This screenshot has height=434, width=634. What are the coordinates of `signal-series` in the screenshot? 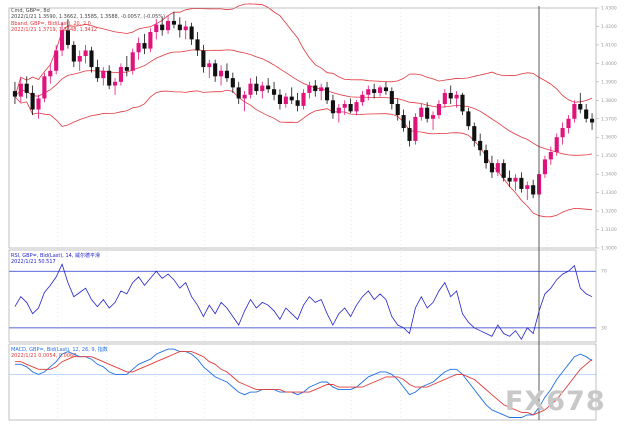 It's located at (303, 383).